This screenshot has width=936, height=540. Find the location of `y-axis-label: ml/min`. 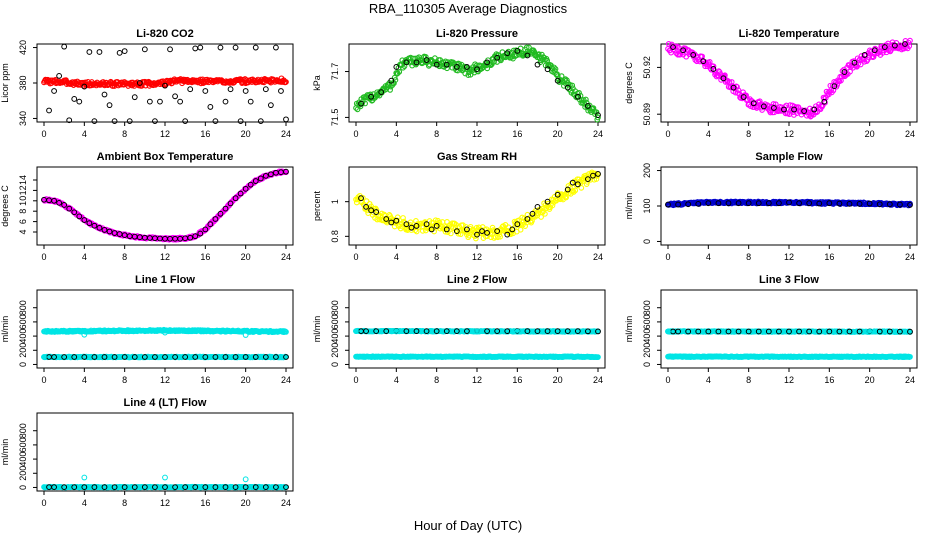

y-axis-label: ml/min is located at coordinates (5, 452).